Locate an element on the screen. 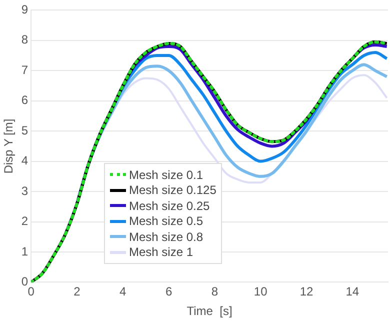 The image size is (390, 321). x-tick-label: 10 is located at coordinates (261, 291).